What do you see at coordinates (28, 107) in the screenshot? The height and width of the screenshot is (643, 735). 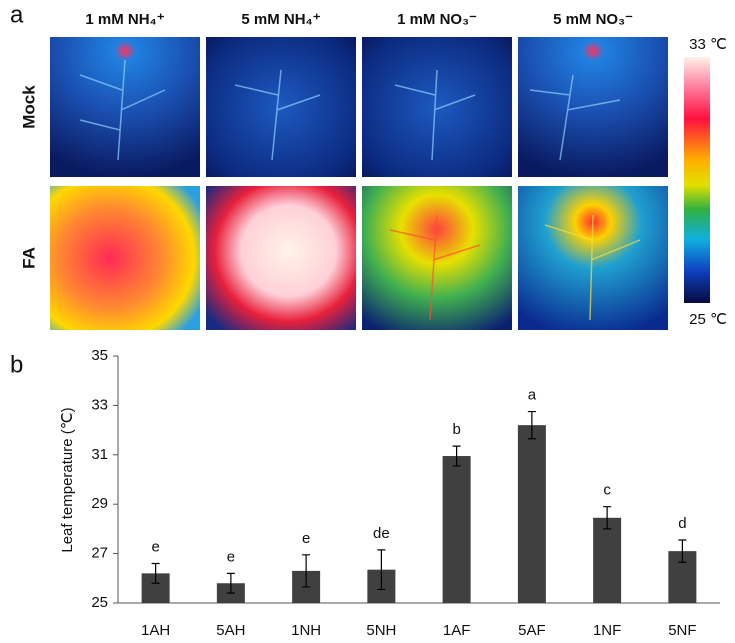 I see `row-label: Mock` at bounding box center [28, 107].